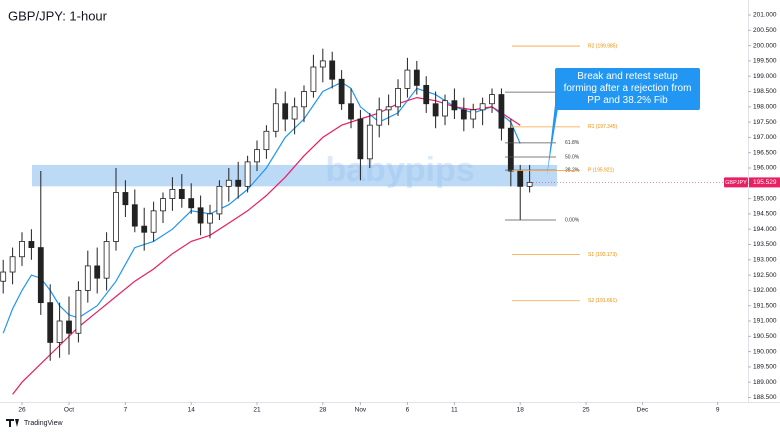 The height and width of the screenshot is (432, 780). I want to click on fib-label: 0.00%, so click(572, 220).